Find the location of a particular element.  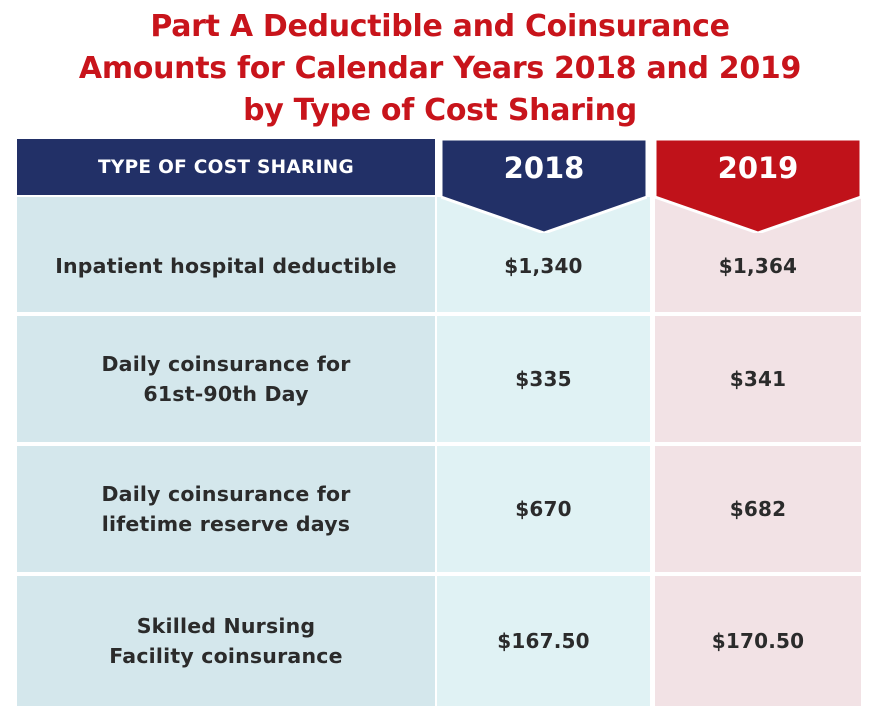

table-row-label: Inpatient hospital deductible is located at coordinates (226, 254).